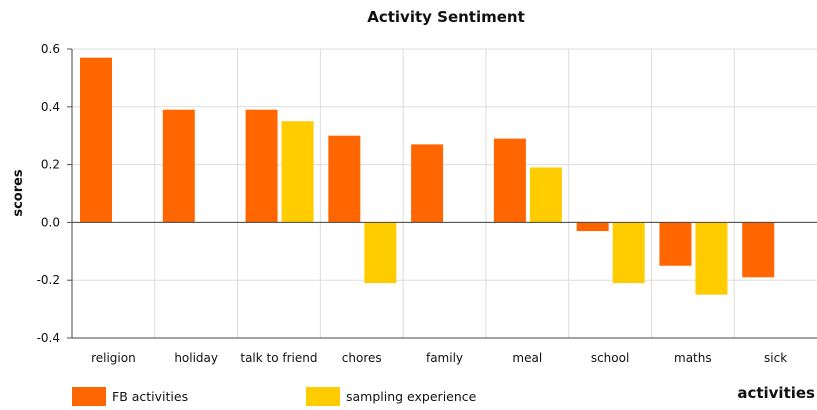 Image resolution: width=817 pixels, height=410 pixels. I want to click on y-tick-label: 0.0, so click(50, 222).